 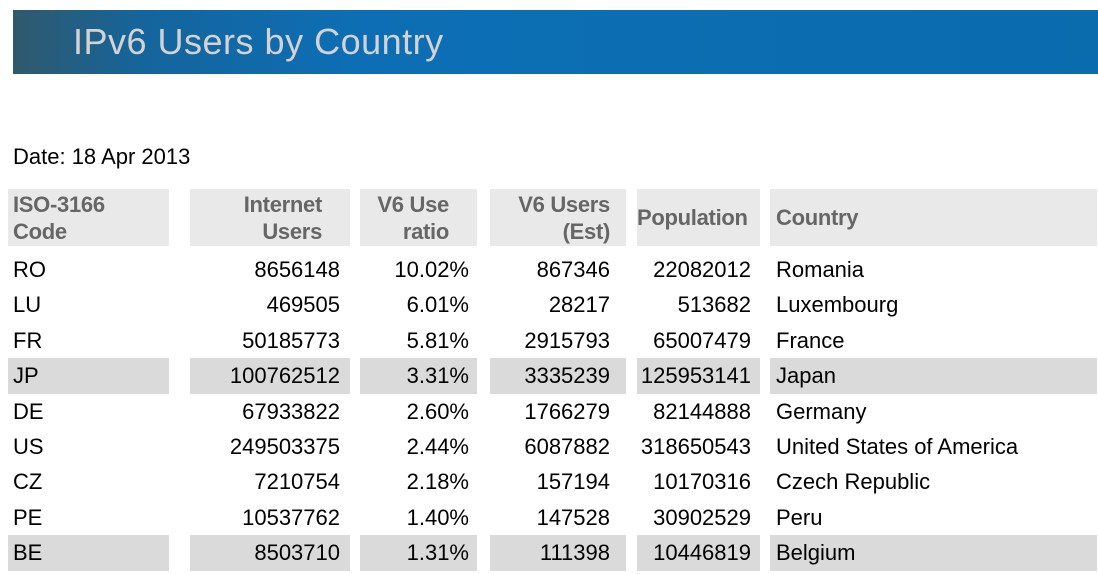 I want to click on cell-country: Romania, so click(x=820, y=269).